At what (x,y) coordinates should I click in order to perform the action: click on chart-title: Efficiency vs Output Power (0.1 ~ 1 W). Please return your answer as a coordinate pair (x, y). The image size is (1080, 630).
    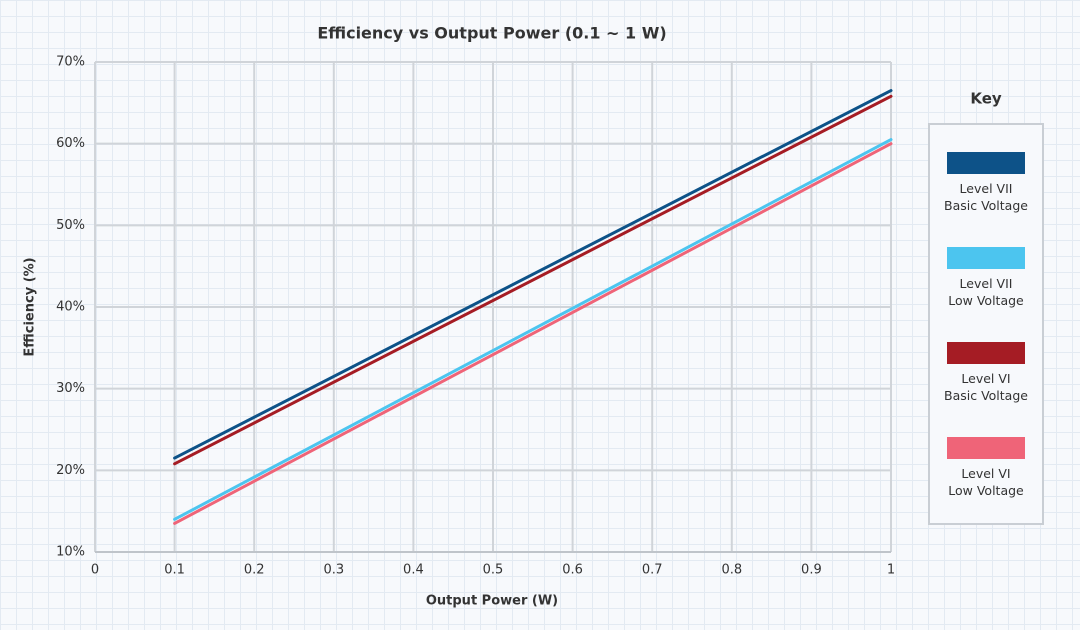
    Looking at the image, I should click on (491, 33).